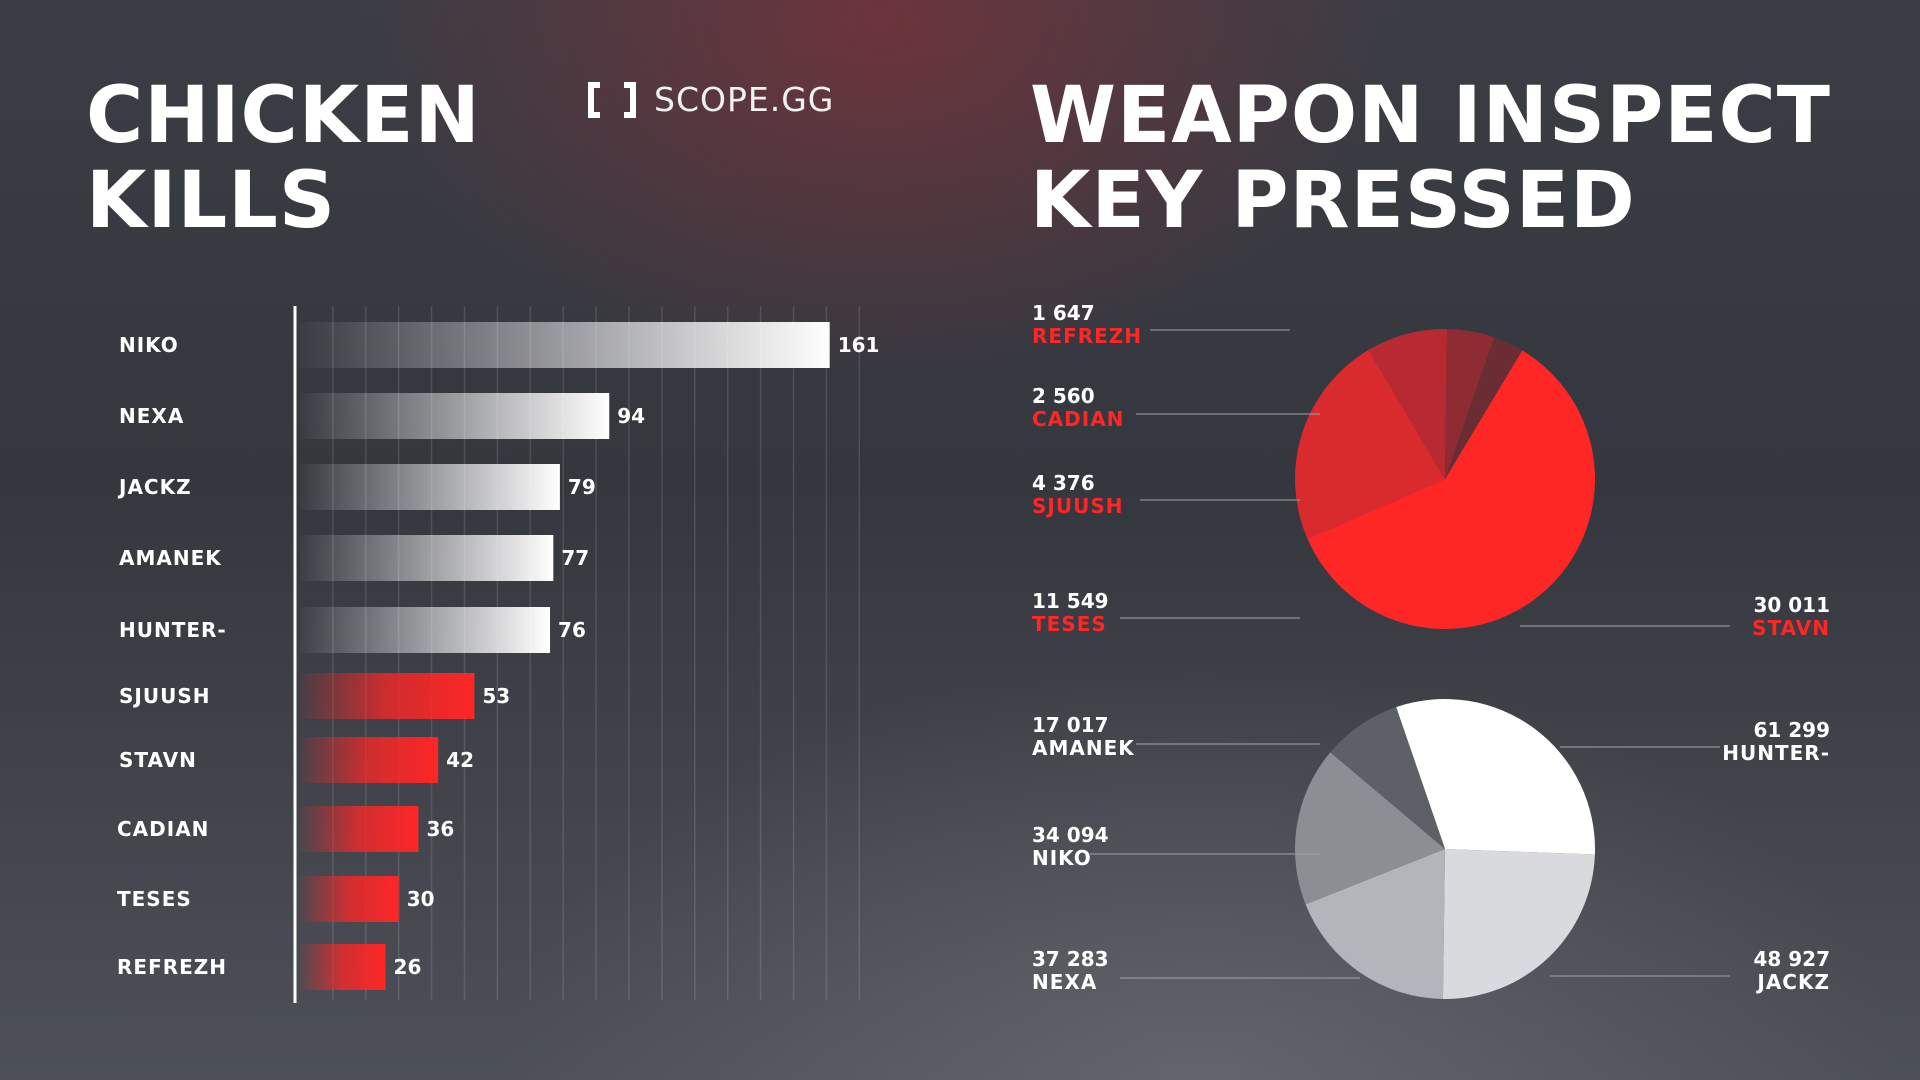  What do you see at coordinates (163, 829) in the screenshot?
I see `category-label: CADIAN` at bounding box center [163, 829].